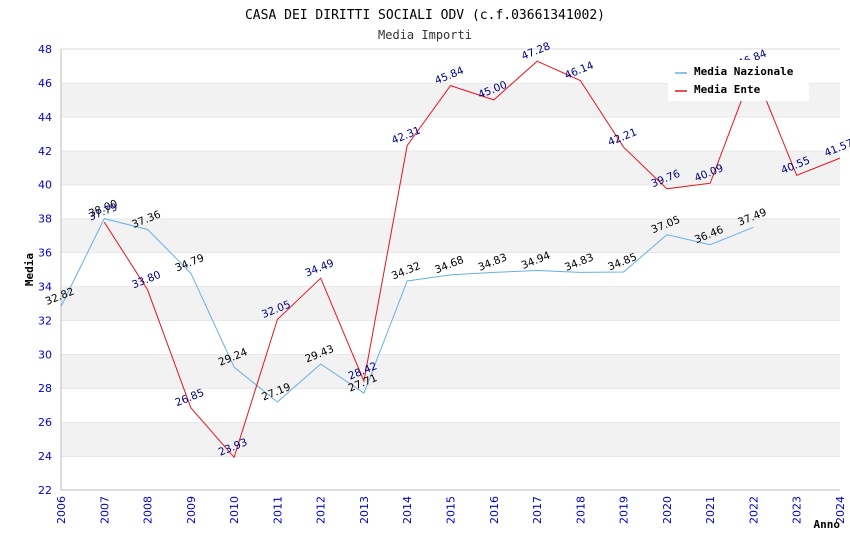 Image resolution: width=850 pixels, height=550 pixels. Describe the element at coordinates (45, 388) in the screenshot. I see `y-tick-label: 28` at that location.